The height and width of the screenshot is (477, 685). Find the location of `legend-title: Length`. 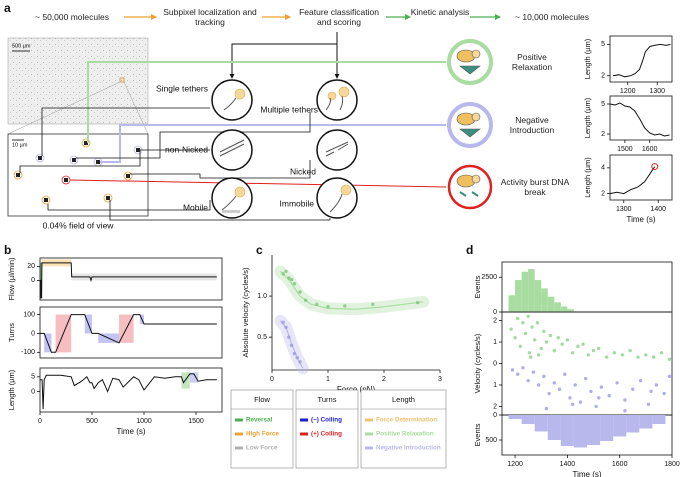

legend-title: Length is located at coordinates (403, 399).